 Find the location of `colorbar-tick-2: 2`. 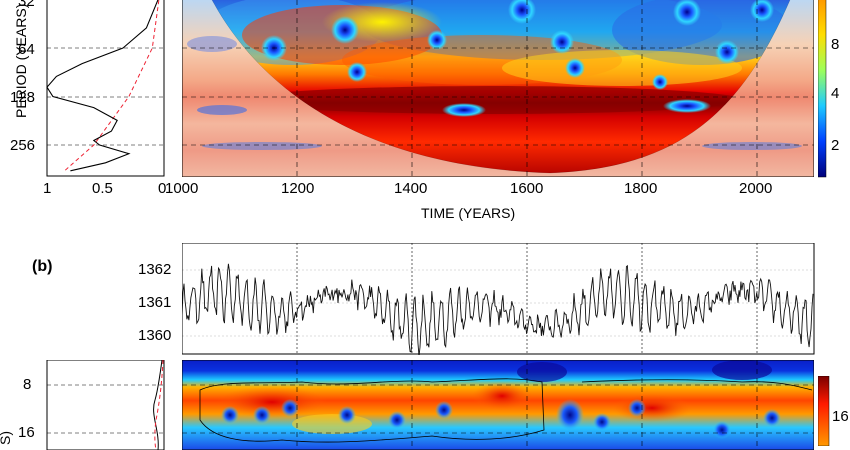

colorbar-tick-2: 2 is located at coordinates (835, 145).